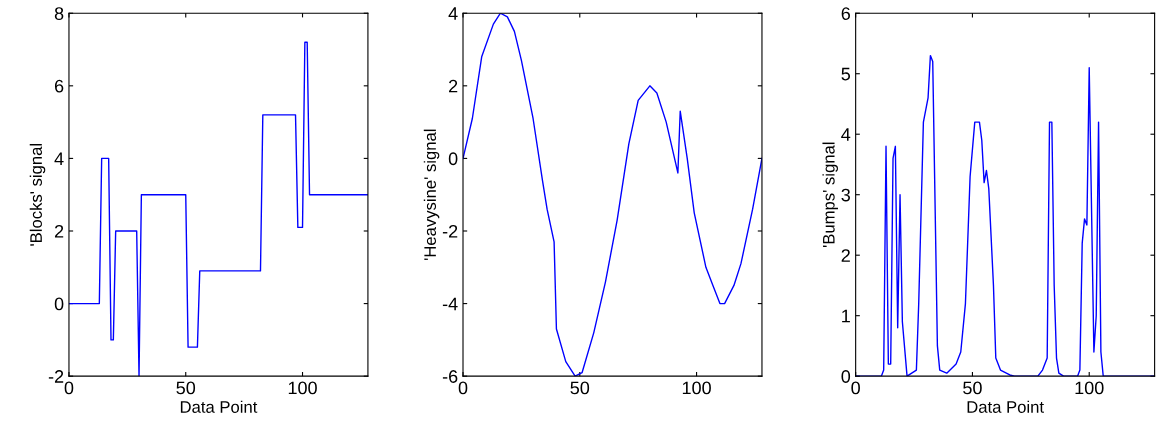  Describe the element at coordinates (431, 195) in the screenshot. I see `y-axis-title: 'Heavysine' signal` at that location.